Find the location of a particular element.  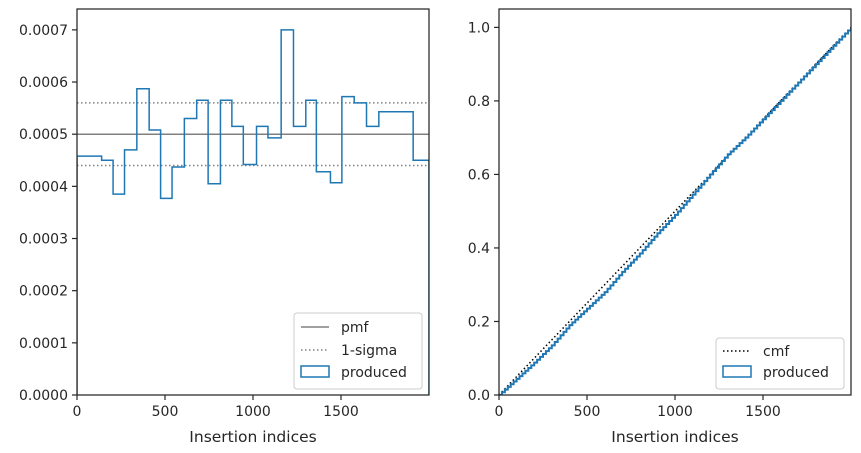

cmf-y-tick-label: 1.0 is located at coordinates (479, 28).